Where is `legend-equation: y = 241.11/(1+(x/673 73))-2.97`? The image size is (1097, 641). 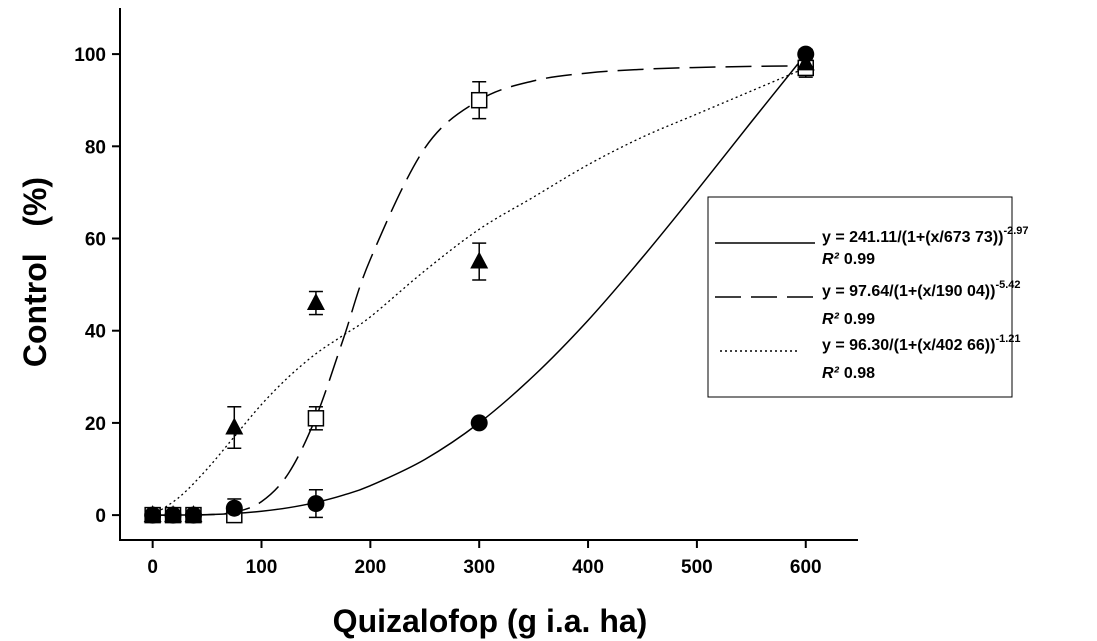 legend-equation: y = 241.11/(1+(x/673 73))-2.97 is located at coordinates (925, 235).